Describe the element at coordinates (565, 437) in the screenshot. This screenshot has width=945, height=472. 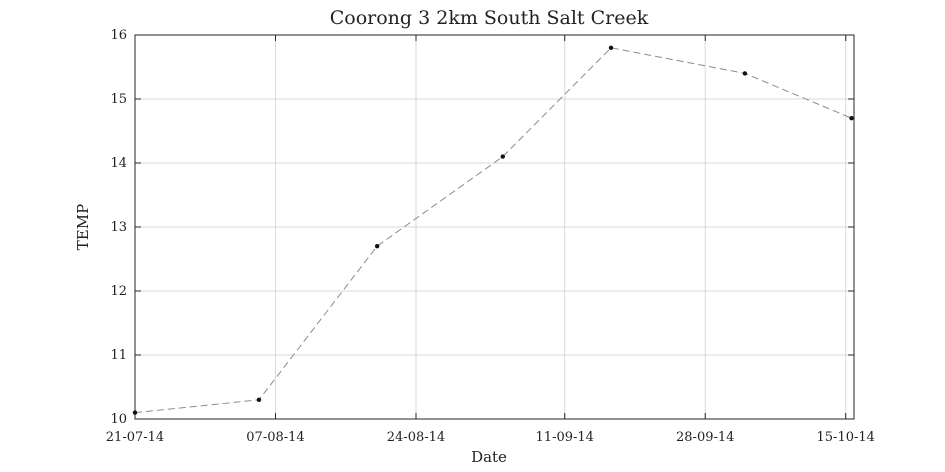
I see `x-tick-label: 11-09-14` at that location.